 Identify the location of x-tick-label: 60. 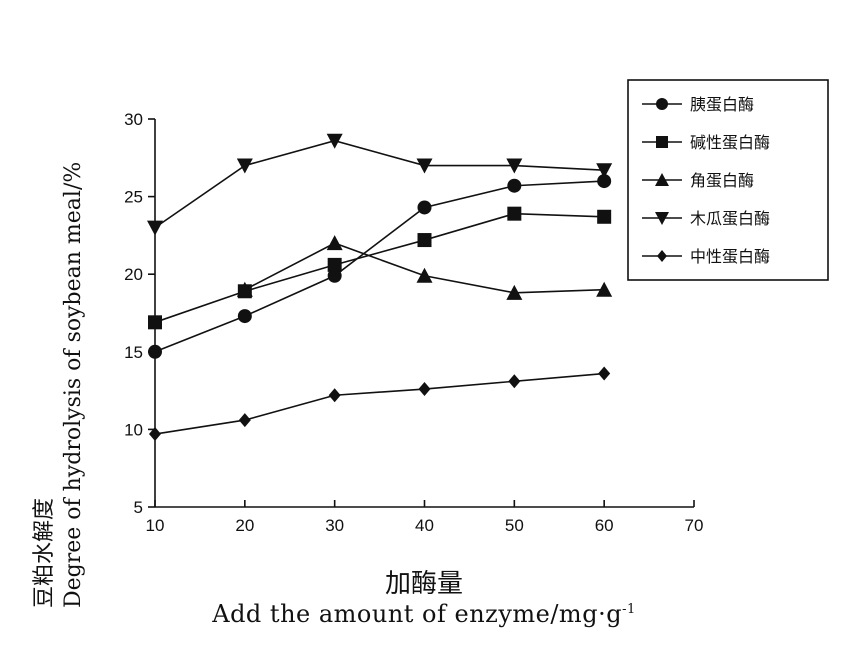
(604, 525).